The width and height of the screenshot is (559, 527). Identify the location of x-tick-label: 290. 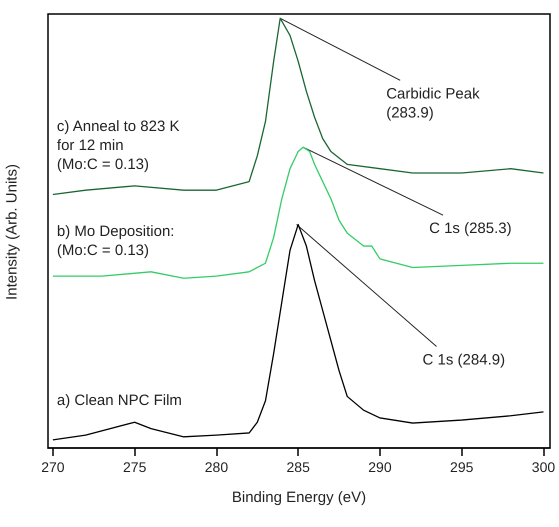
(380, 467).